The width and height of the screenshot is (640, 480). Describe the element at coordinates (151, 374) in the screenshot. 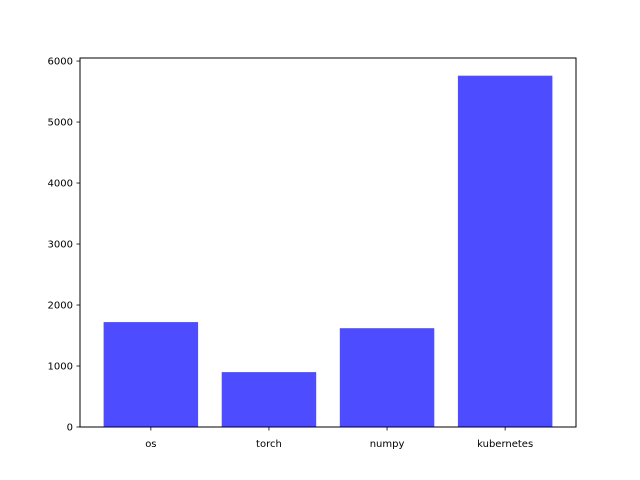

I see `bar-os` at that location.